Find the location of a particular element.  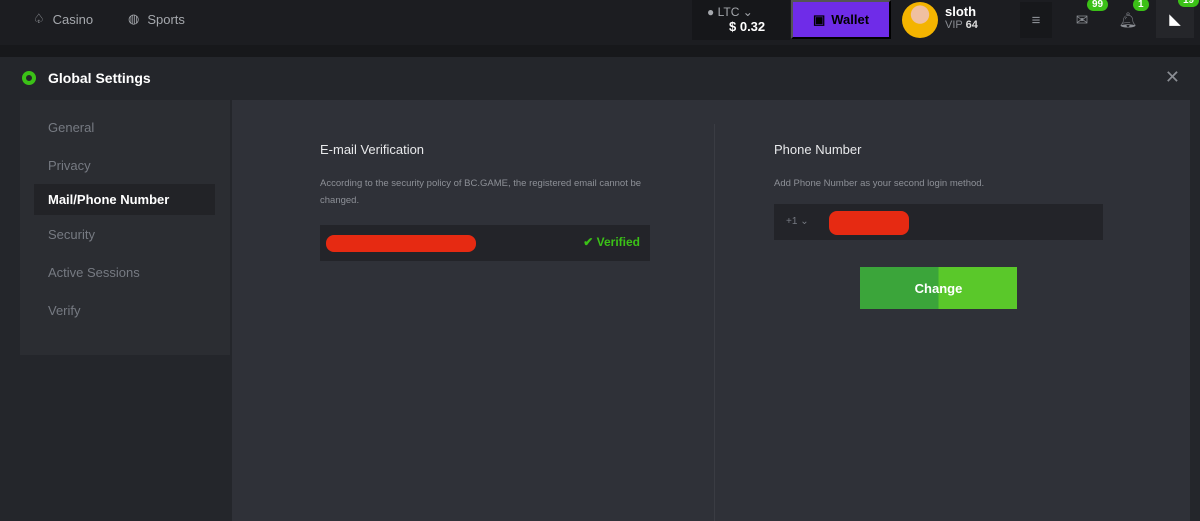

sidebar-item-verify: Verify is located at coordinates (64, 310).